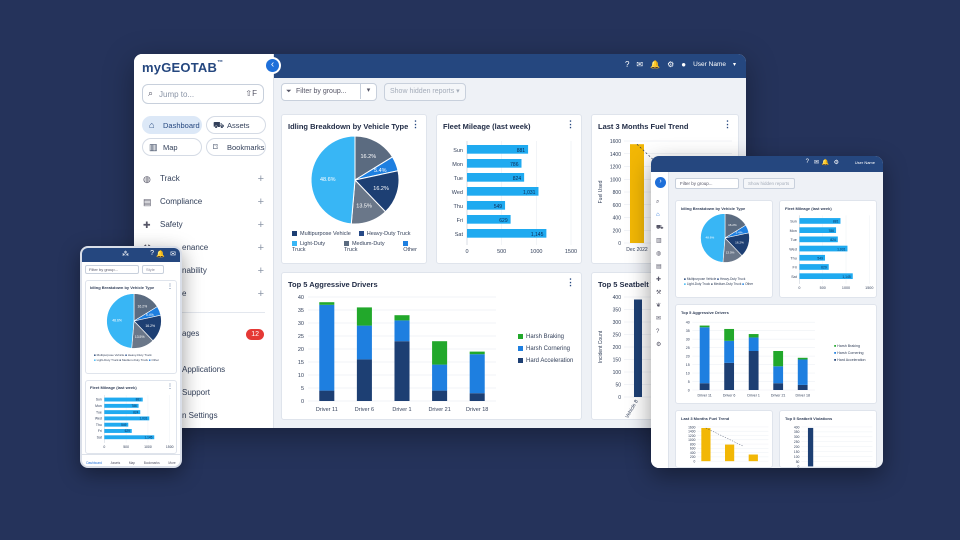 This screenshot has width=960, height=540. I want to click on tab-map: Map, so click(132, 463).